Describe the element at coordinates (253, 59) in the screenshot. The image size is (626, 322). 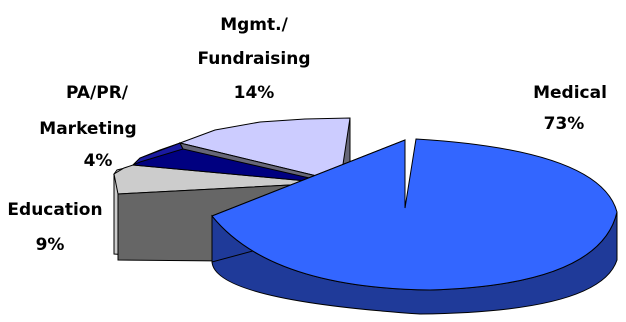
I see `label-mgmt-name-2: Fundraising` at that location.